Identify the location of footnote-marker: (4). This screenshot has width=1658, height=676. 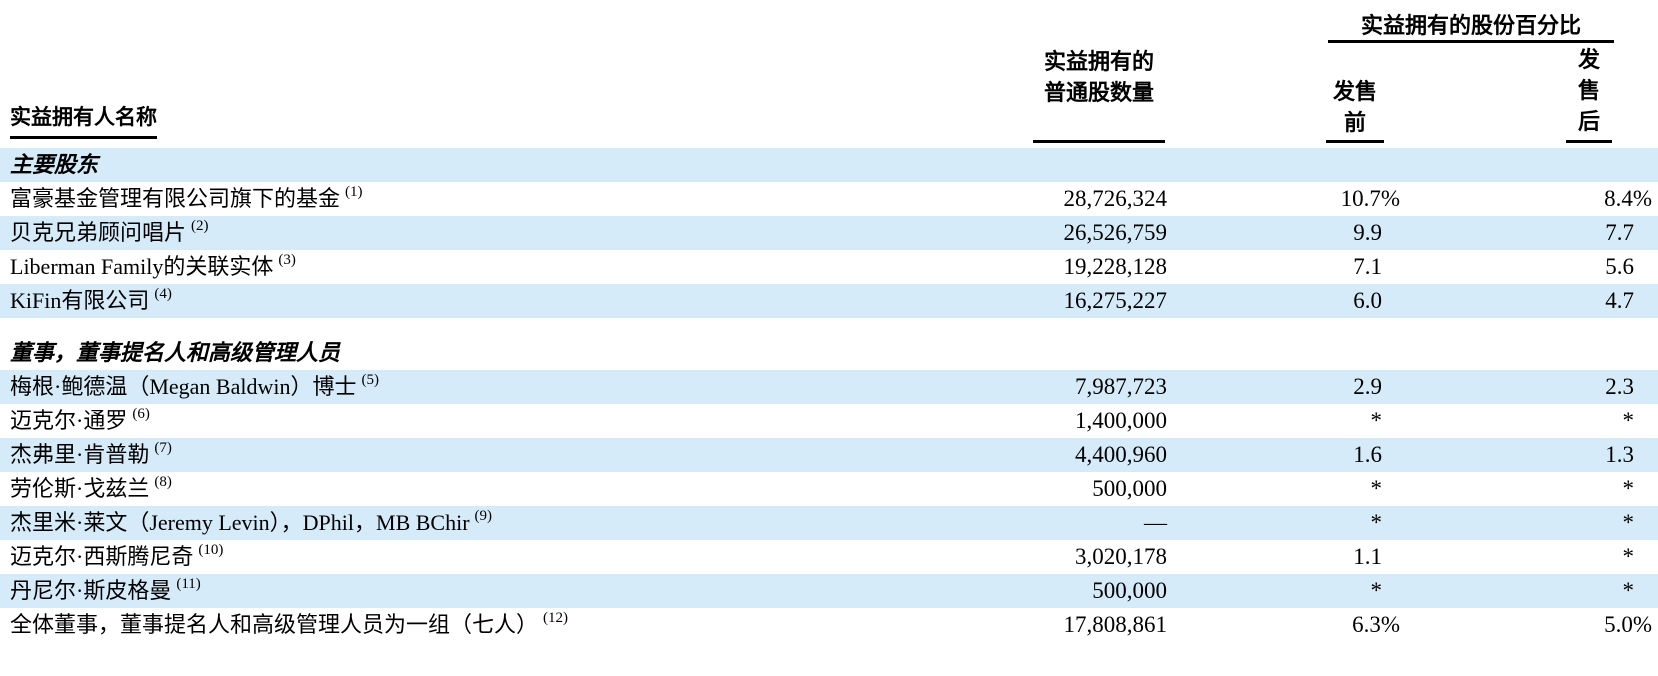
(163, 293).